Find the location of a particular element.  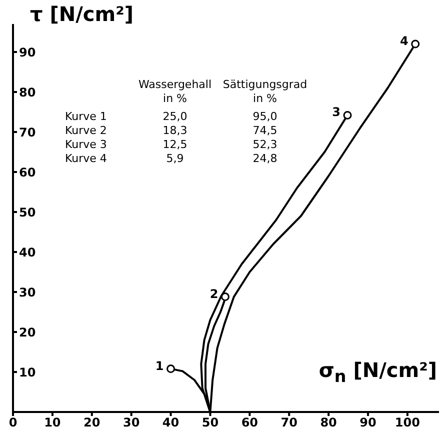

annotation: 18,3 is located at coordinates (175, 131).